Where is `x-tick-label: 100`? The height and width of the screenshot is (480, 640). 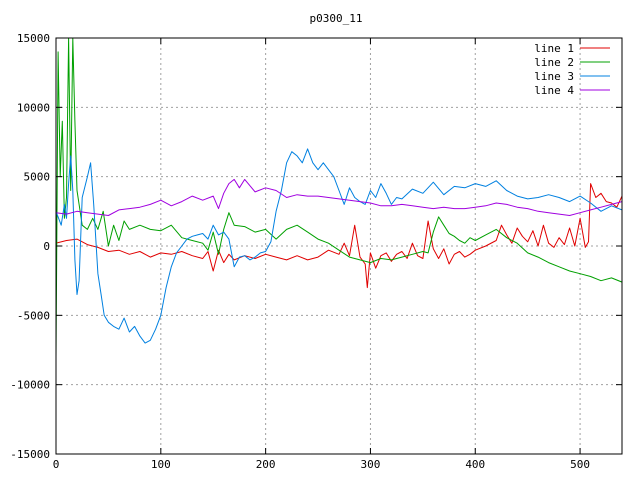
x-tick-label: 100 is located at coordinates (161, 464).